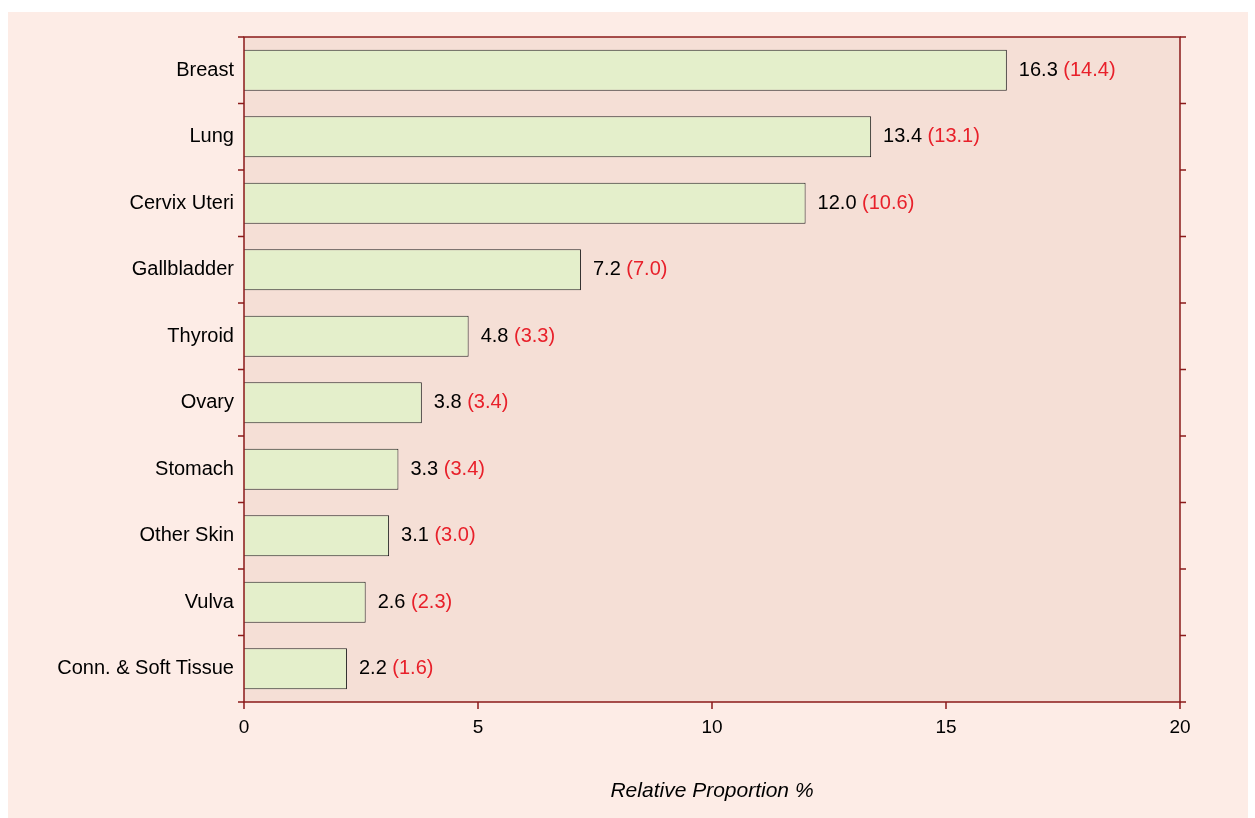  I want to click on data-label: 7.2 (7.0), so click(630, 268).